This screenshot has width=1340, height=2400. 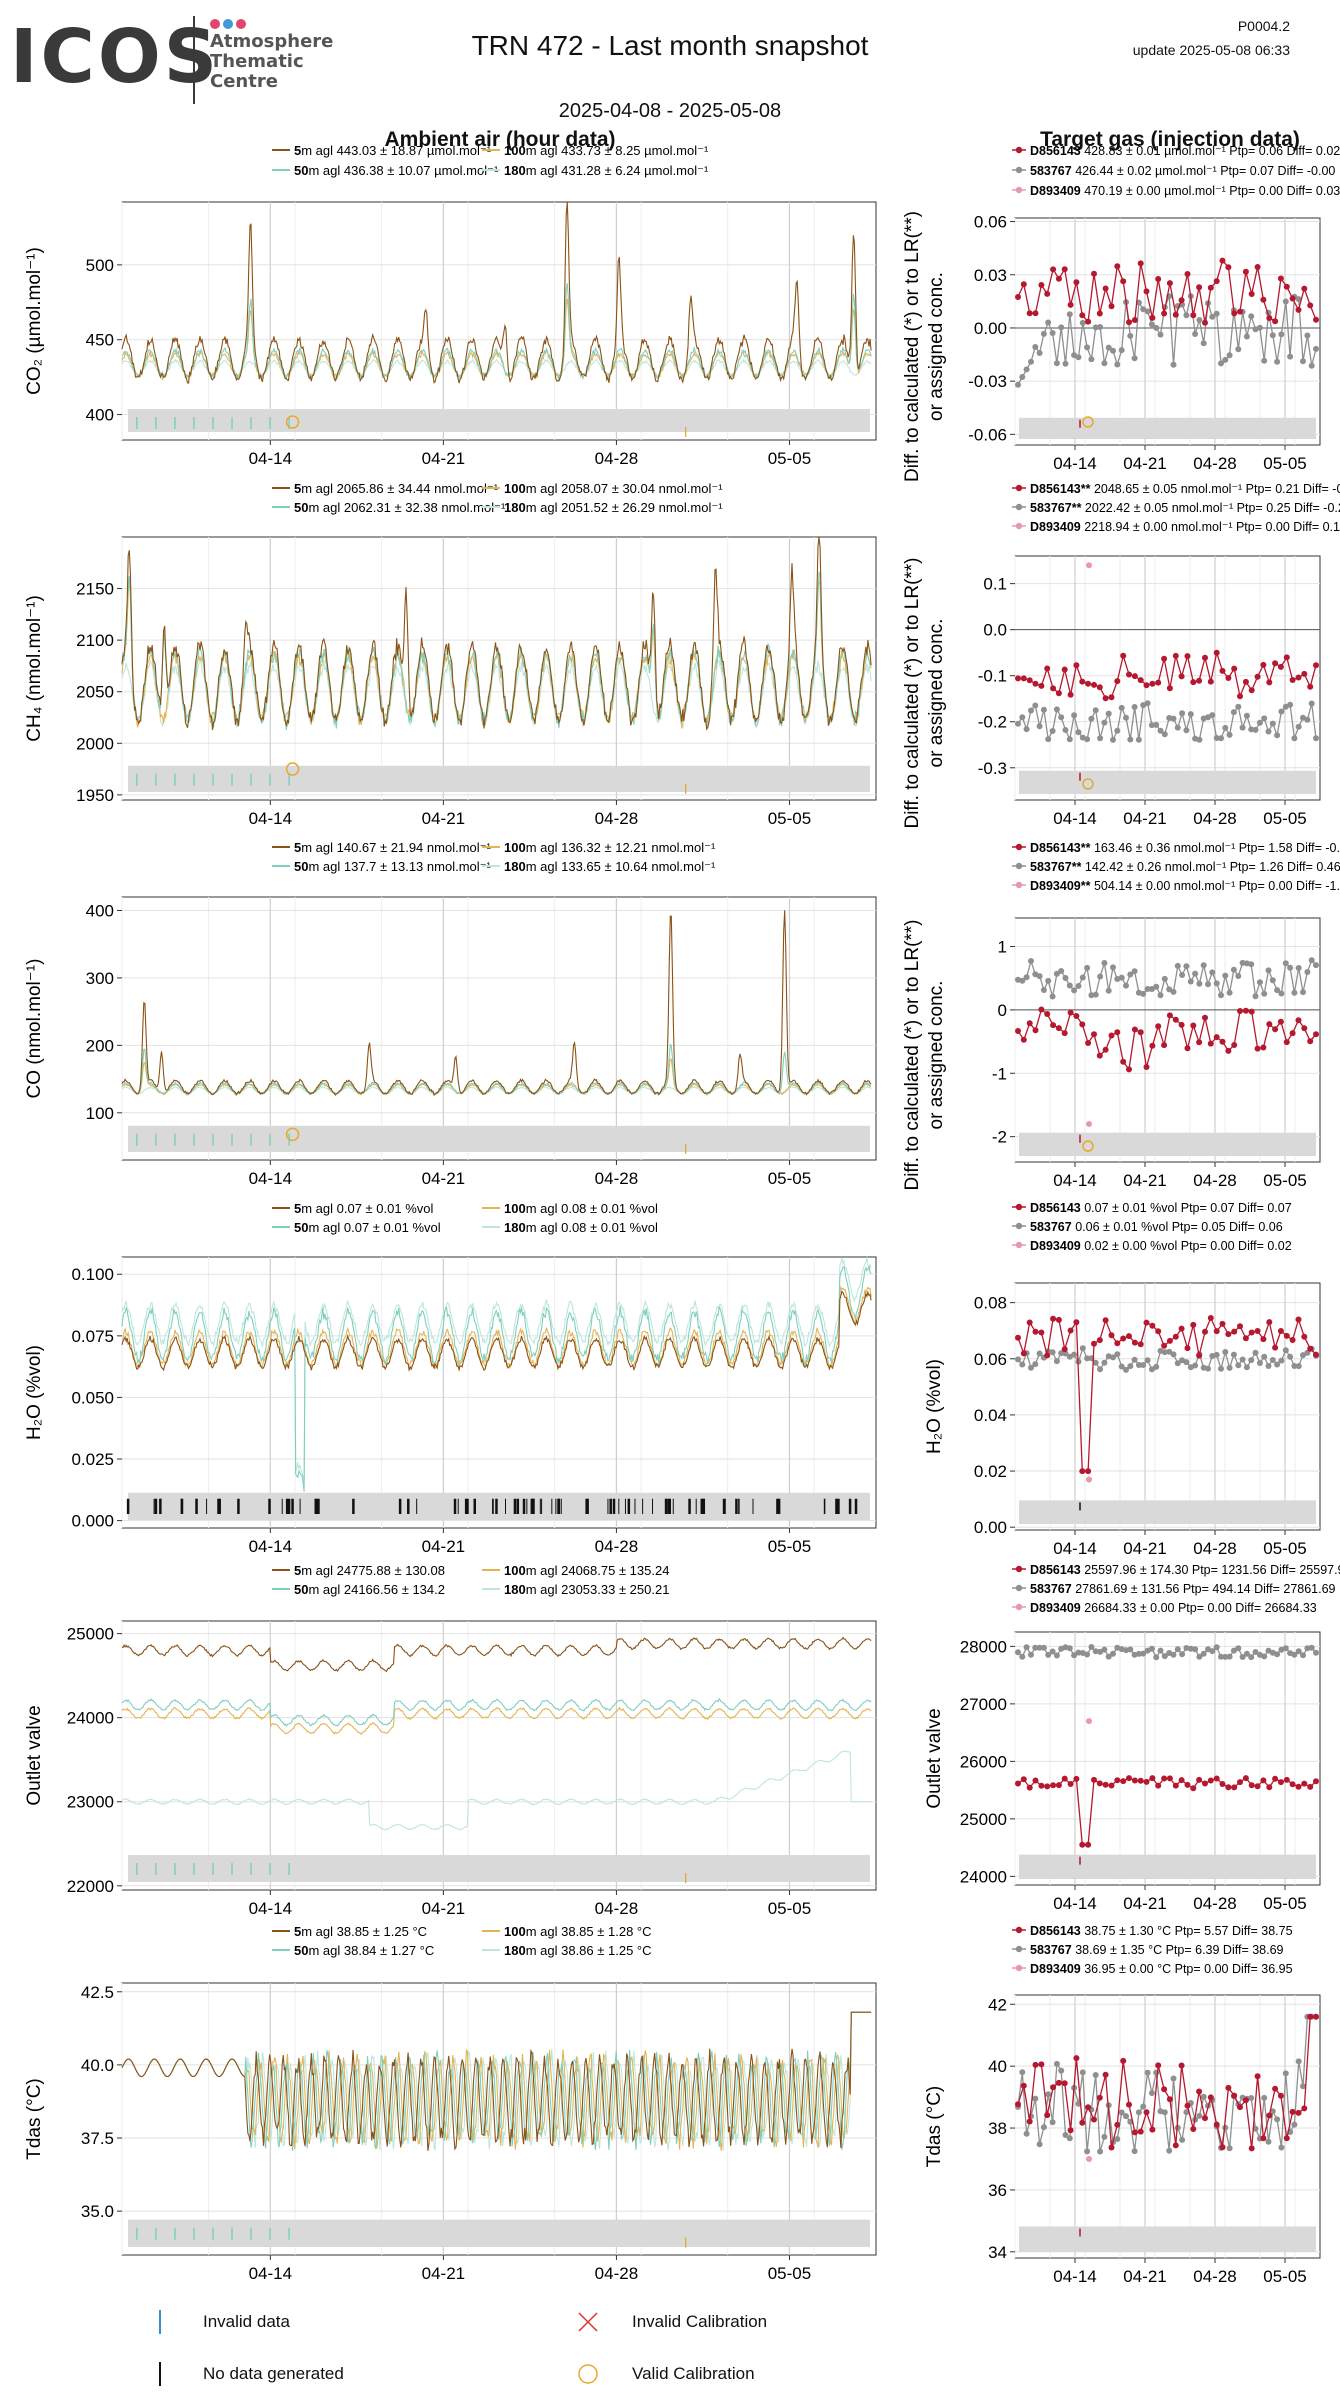 What do you see at coordinates (997, 2190) in the screenshot?
I see `y-tick-label: 36` at bounding box center [997, 2190].